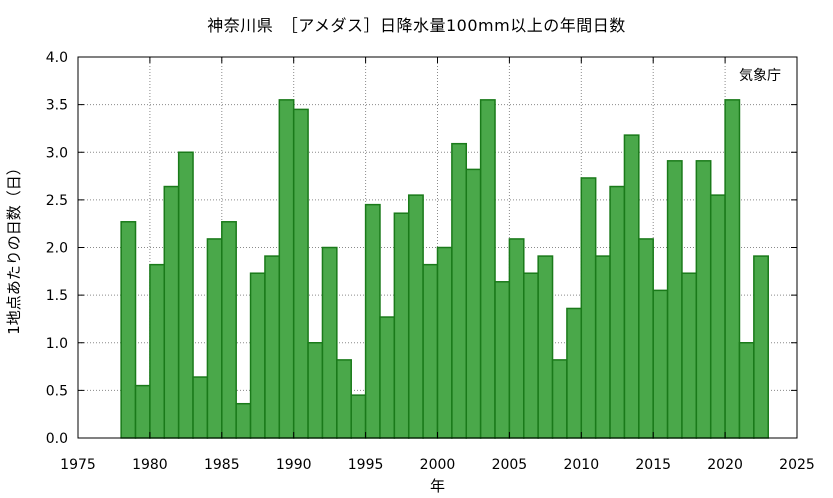 Image resolution: width=833 pixels, height=498 pixels. What do you see at coordinates (510, 465) in the screenshot?
I see `x-tick-label: 2005` at bounding box center [510, 465].